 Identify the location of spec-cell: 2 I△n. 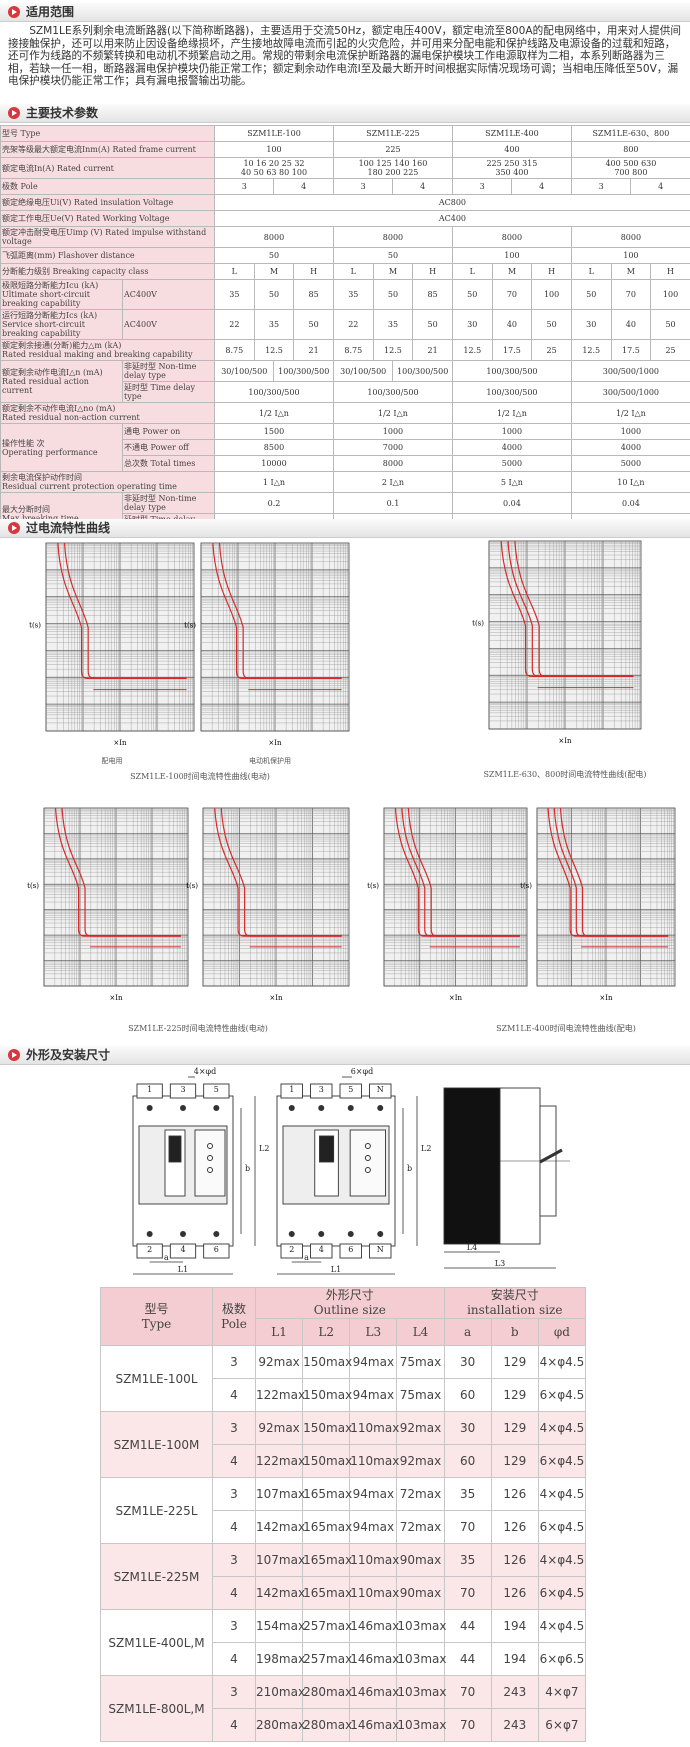
(392, 482).